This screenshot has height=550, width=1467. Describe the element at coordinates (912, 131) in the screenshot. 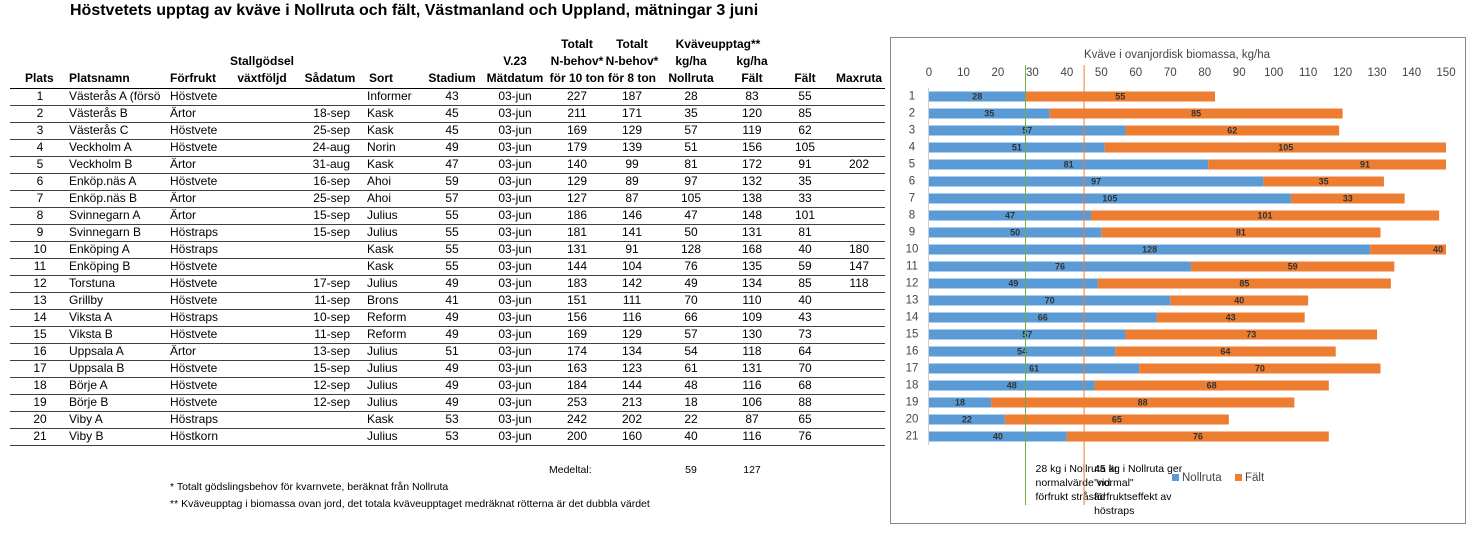

I see `y-tick-label: 3` at that location.